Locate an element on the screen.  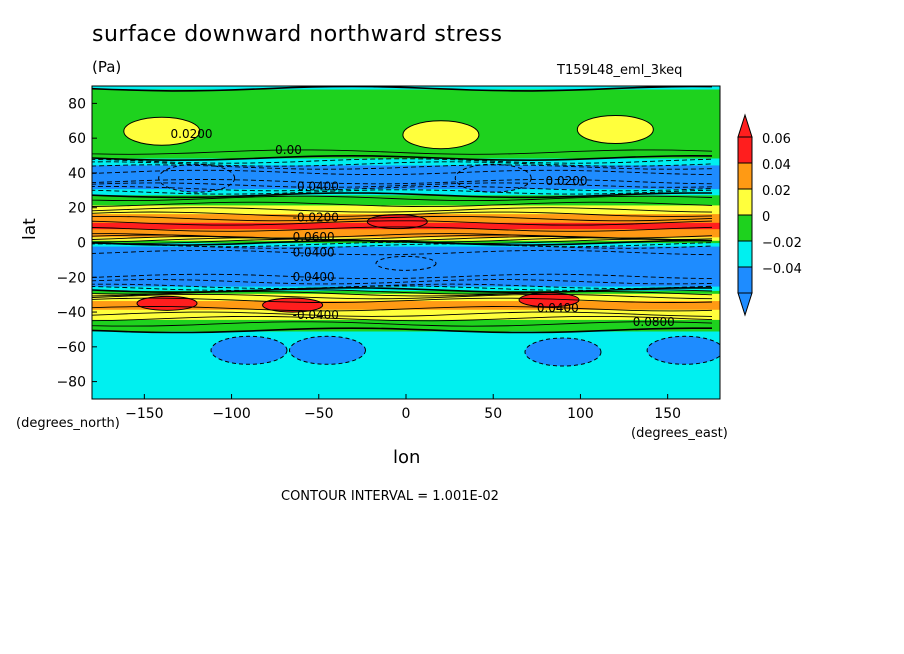
contour-label: -0.0400 is located at coordinates (316, 186).